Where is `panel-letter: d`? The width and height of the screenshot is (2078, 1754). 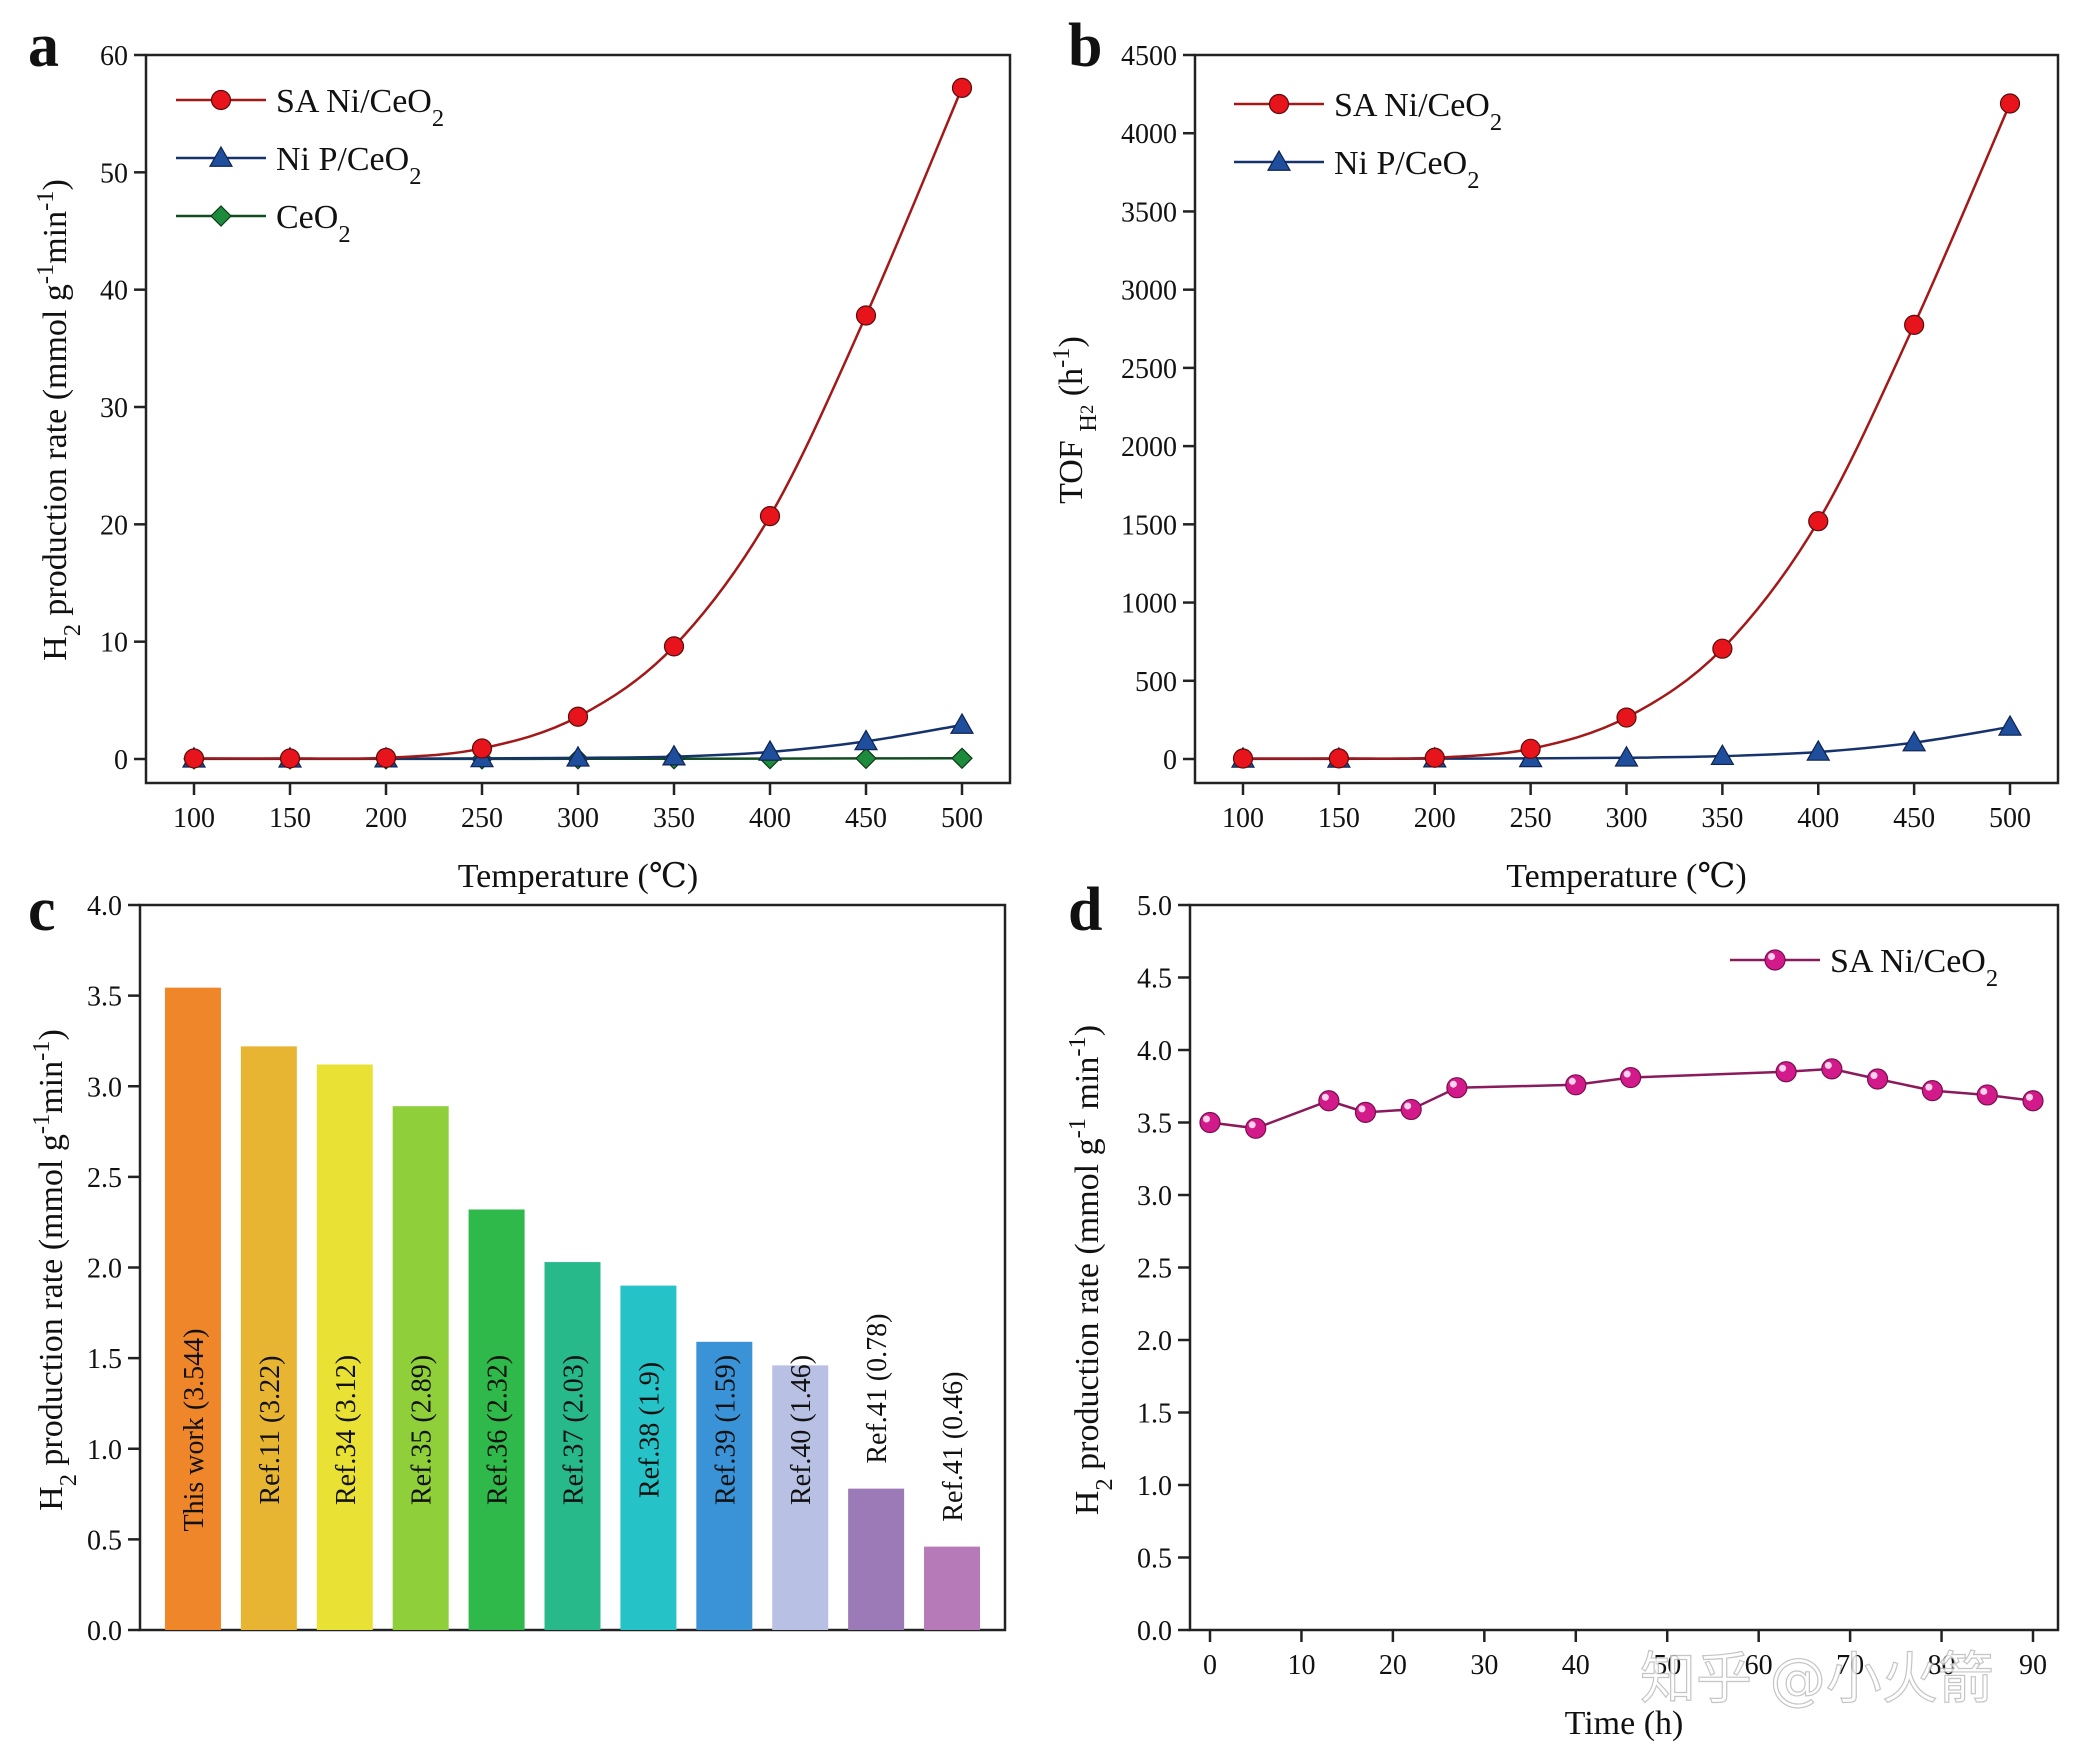
panel-letter: d is located at coordinates (1085, 910).